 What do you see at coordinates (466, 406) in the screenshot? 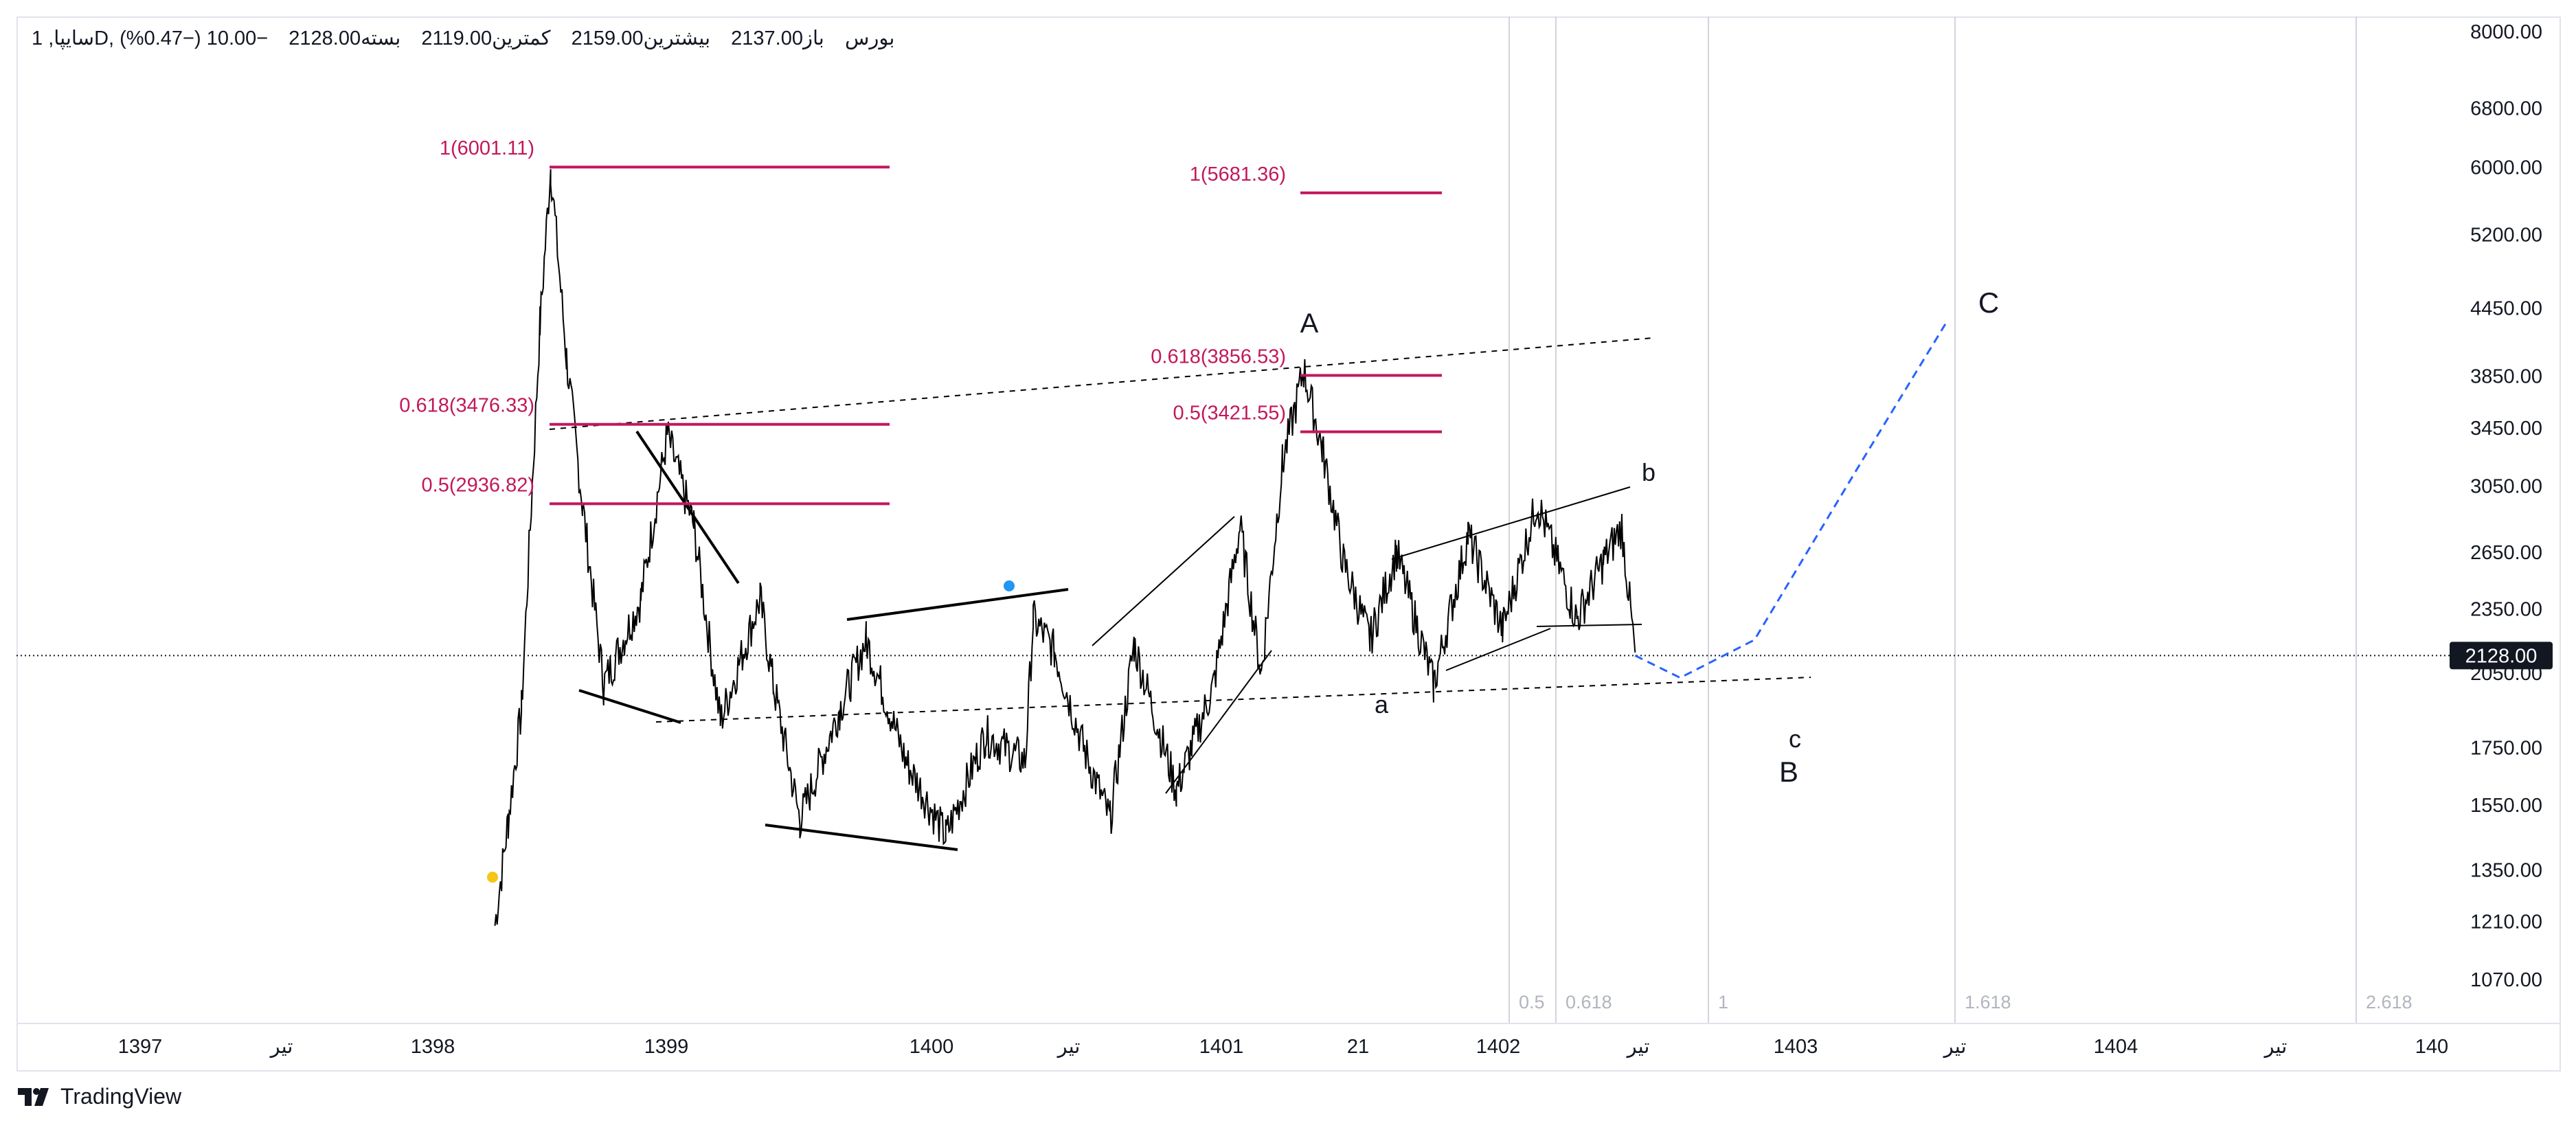
I see `fib-level-label: 0.618(3476.33)` at bounding box center [466, 406].